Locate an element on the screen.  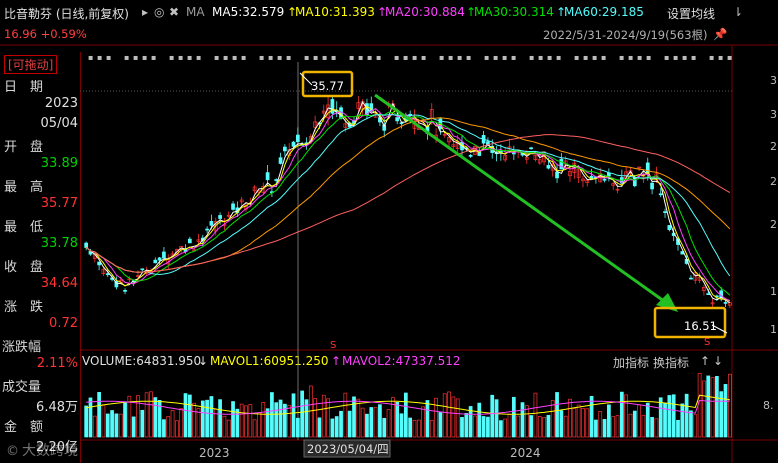
arrow-up-icon: ↑ is located at coordinates (705, 361).